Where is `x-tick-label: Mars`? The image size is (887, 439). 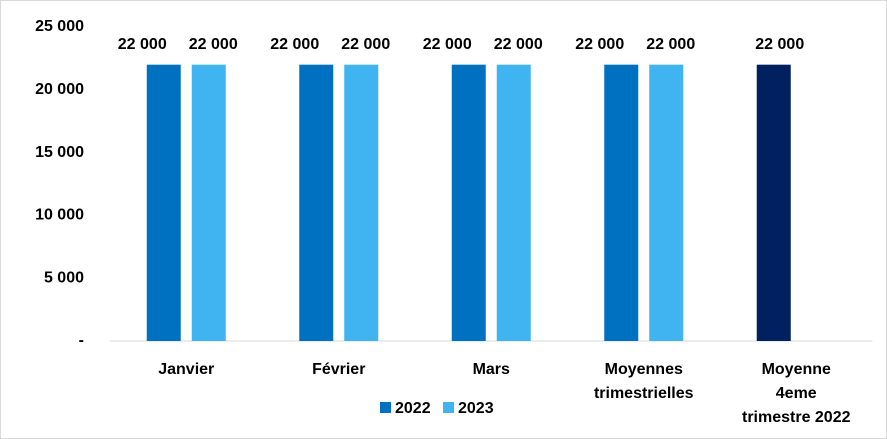 x-tick-label: Mars is located at coordinates (491, 369).